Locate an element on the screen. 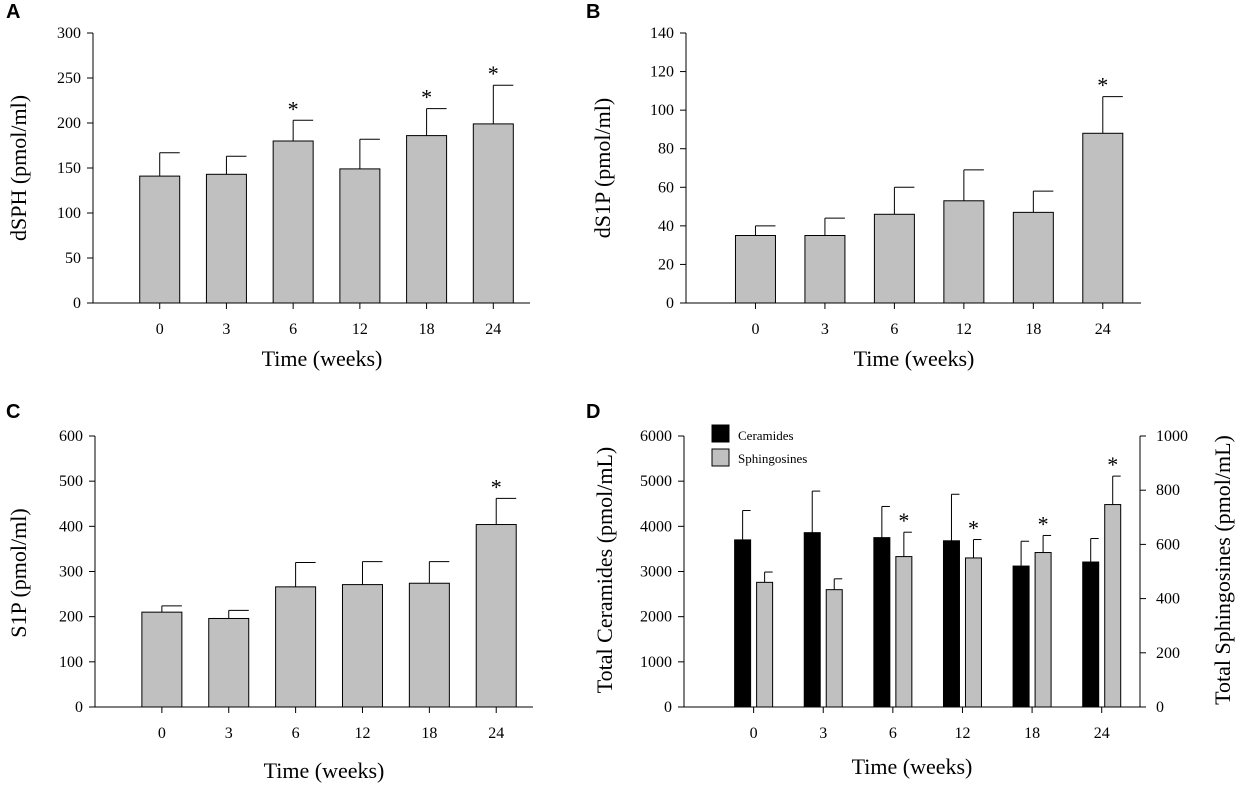 The image size is (1242, 792). panel-letter-b: B is located at coordinates (593, 12).